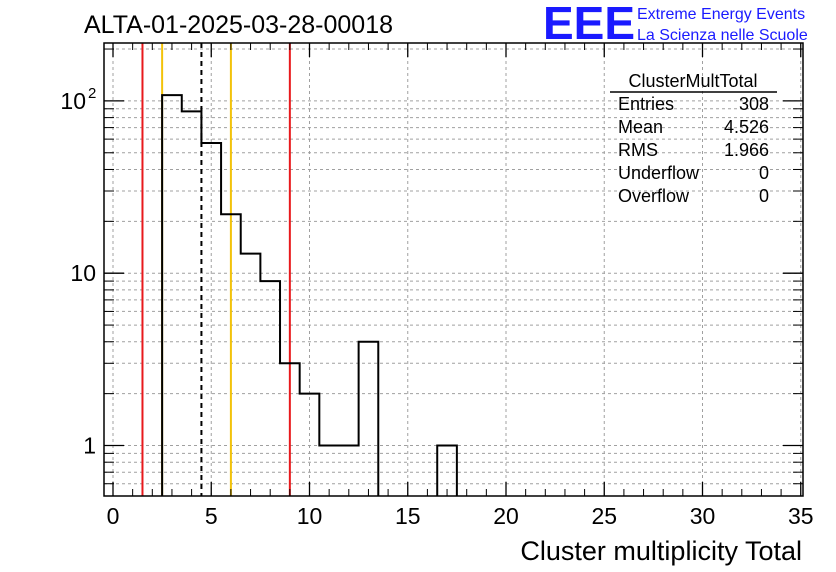 This screenshot has height=572, width=836. What do you see at coordinates (211, 516) in the screenshot?
I see `x-tick-label: 5` at bounding box center [211, 516].